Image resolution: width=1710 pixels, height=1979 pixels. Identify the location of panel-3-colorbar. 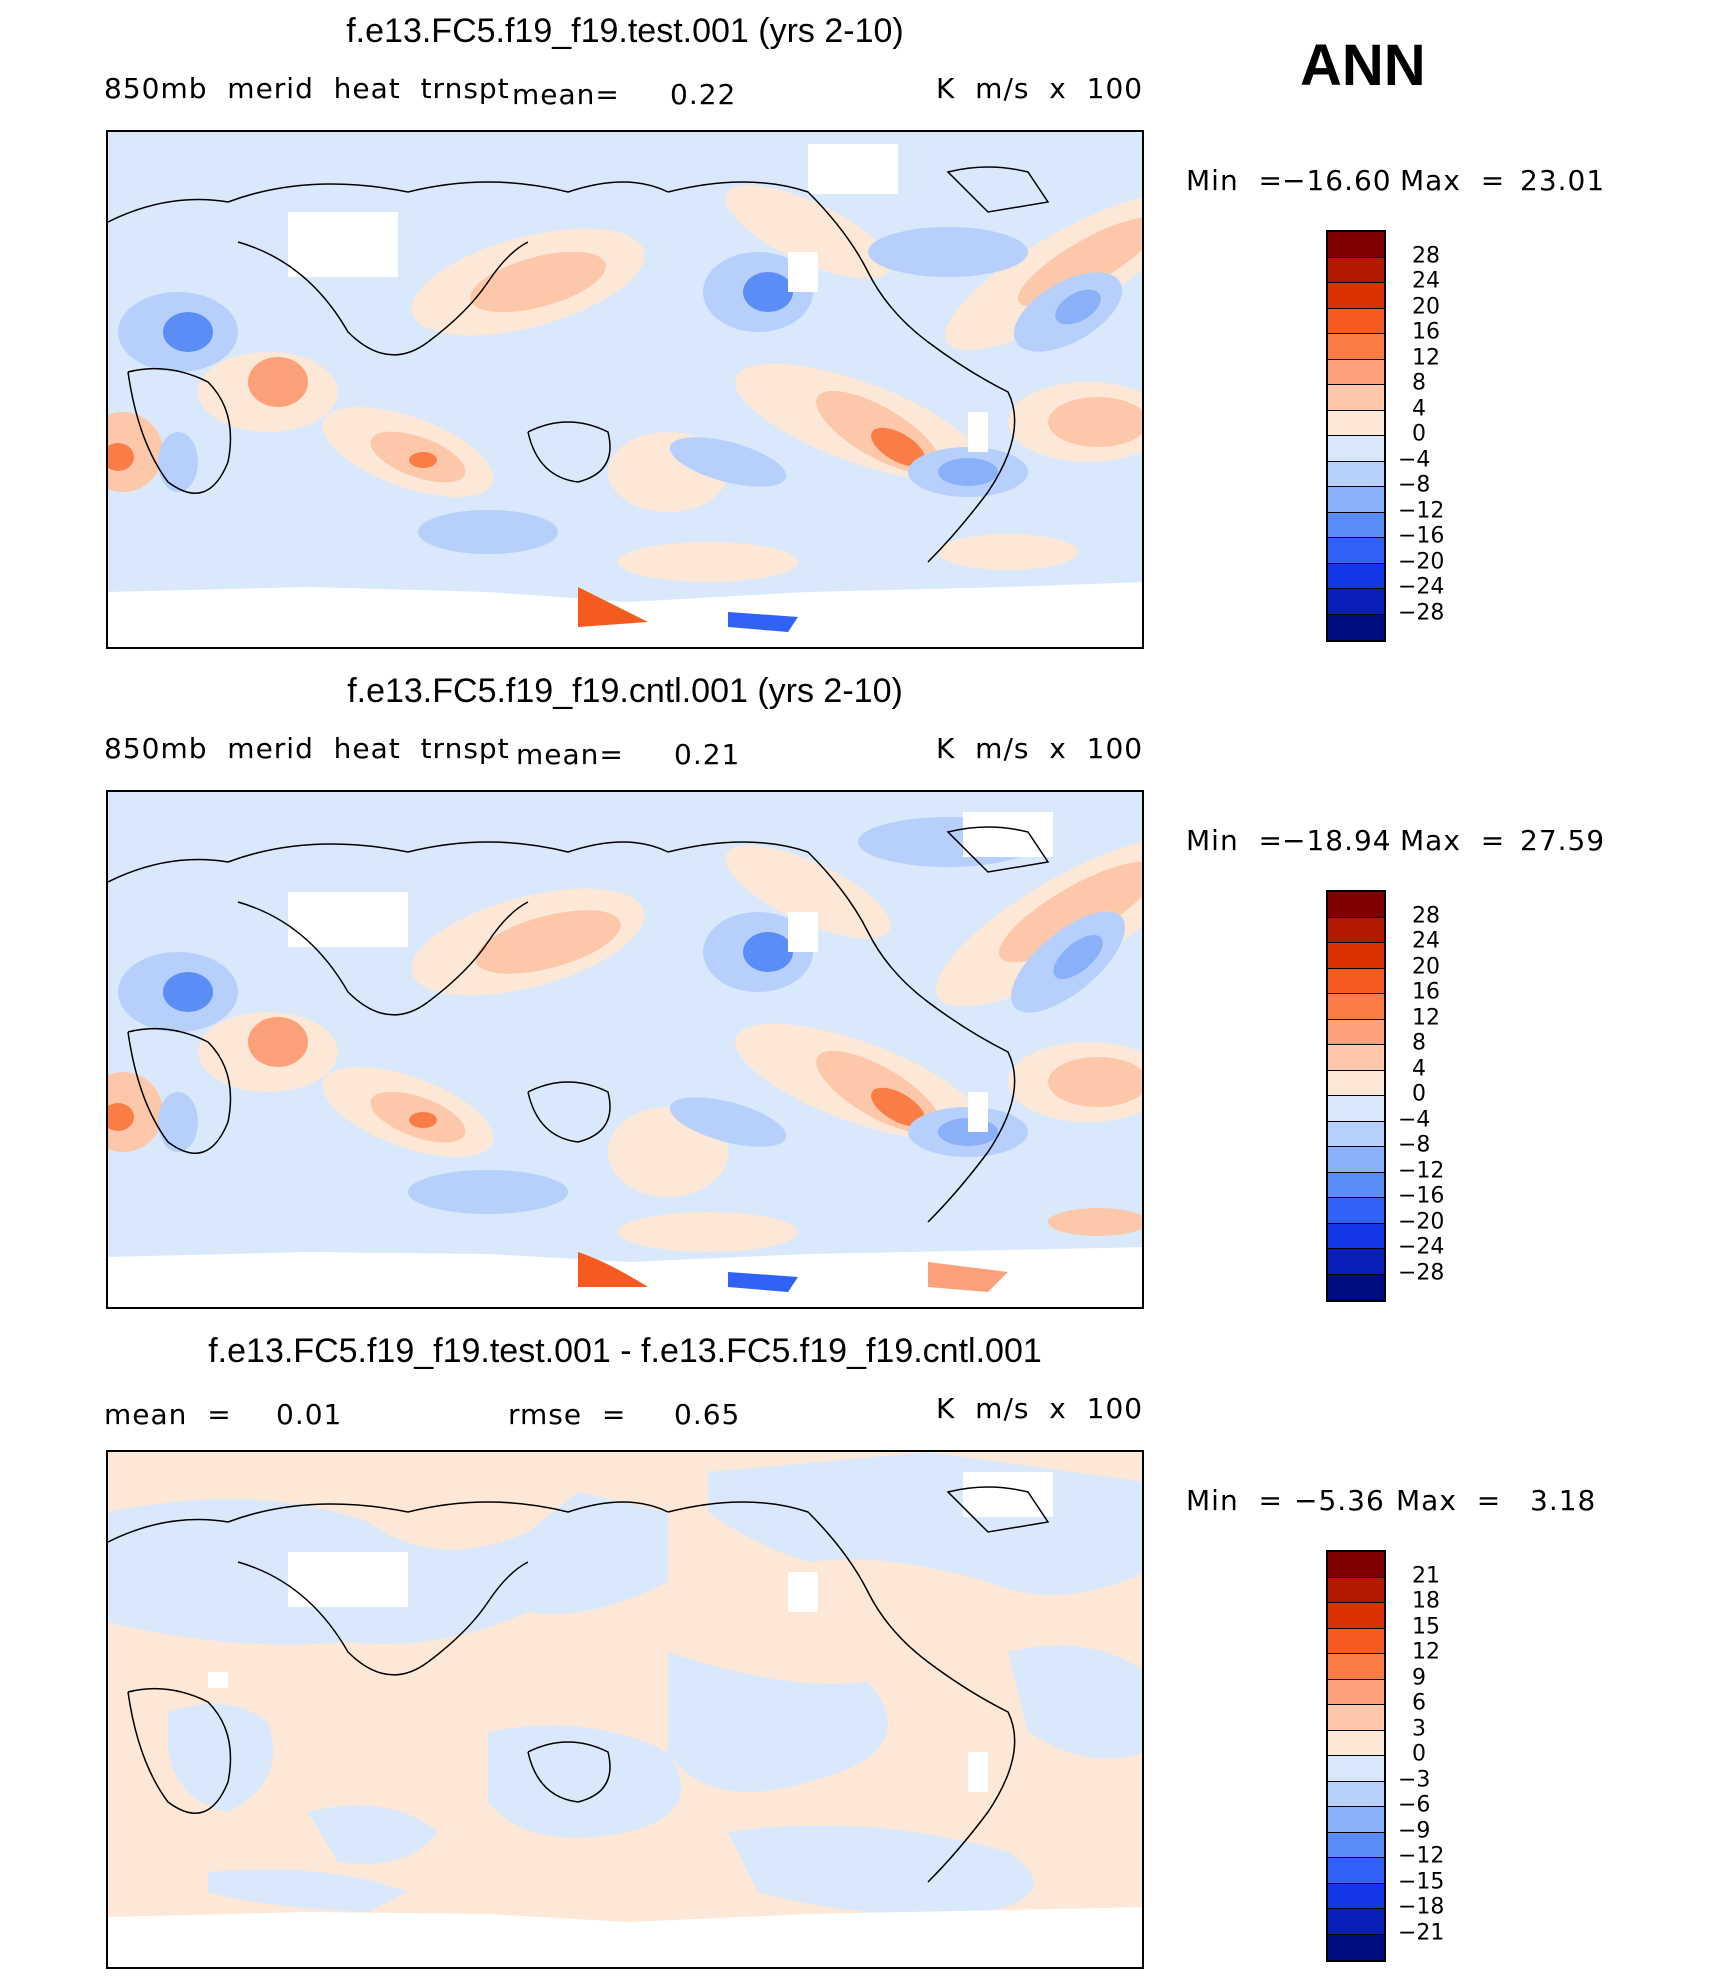
(1356, 1756).